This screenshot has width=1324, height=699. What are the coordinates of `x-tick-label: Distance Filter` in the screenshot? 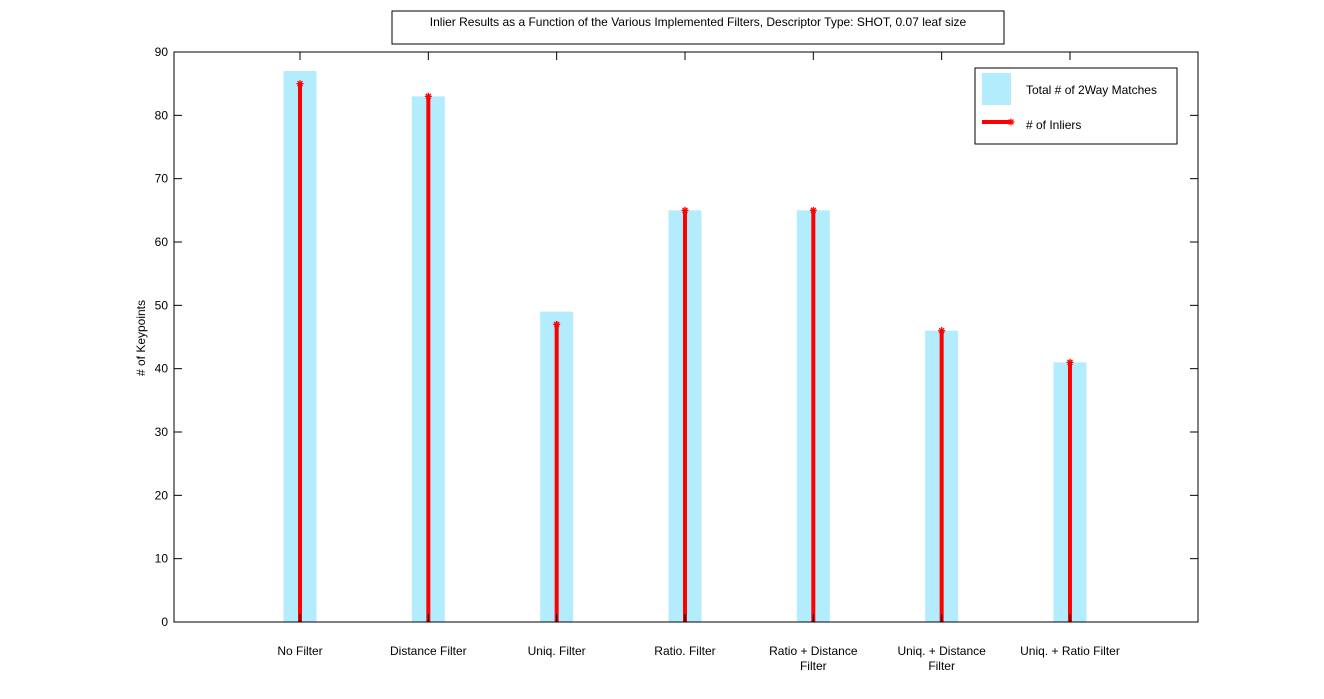 It's located at (428, 651).